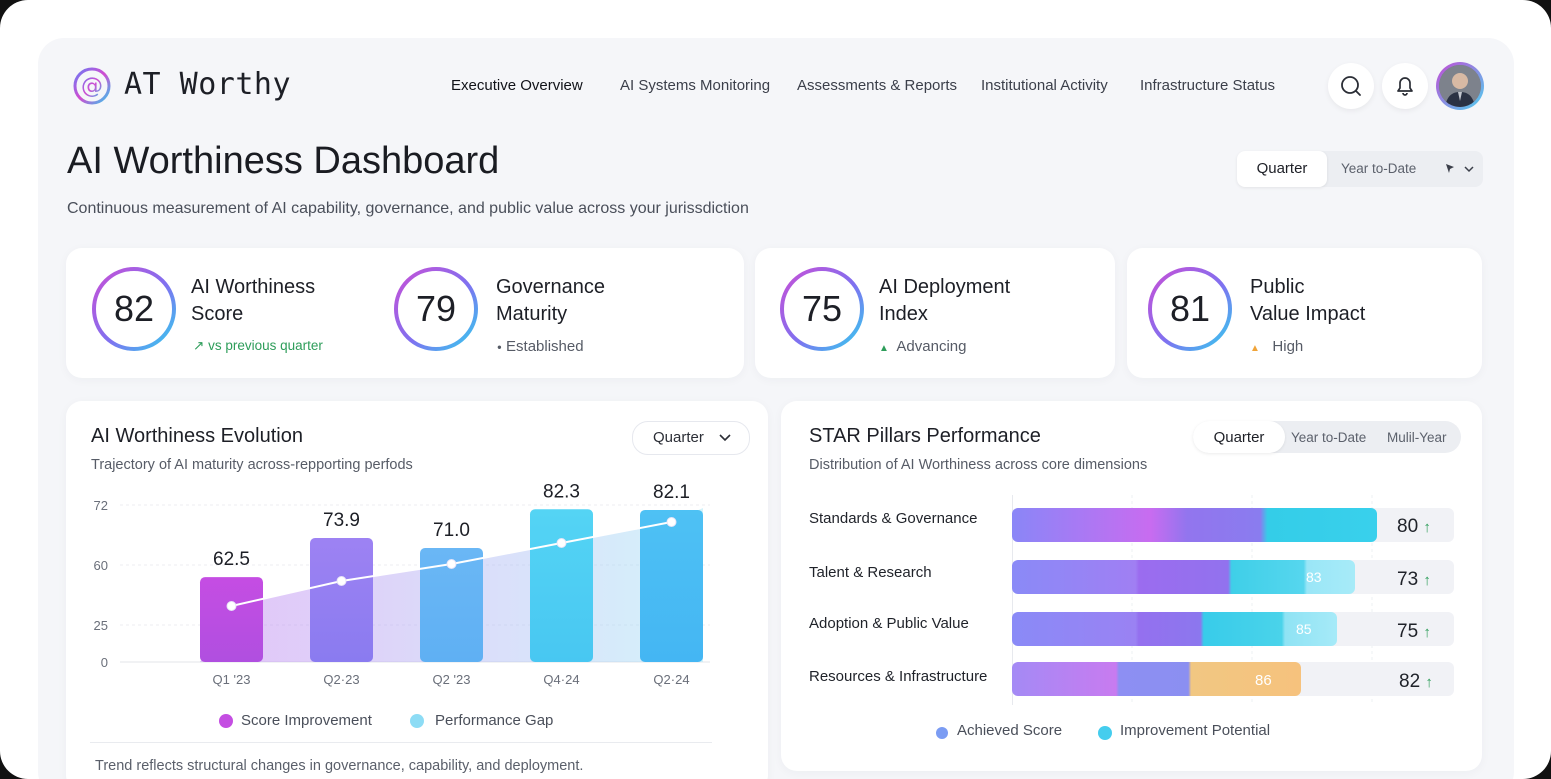  I want to click on y-tick-label: 25, so click(101, 625).